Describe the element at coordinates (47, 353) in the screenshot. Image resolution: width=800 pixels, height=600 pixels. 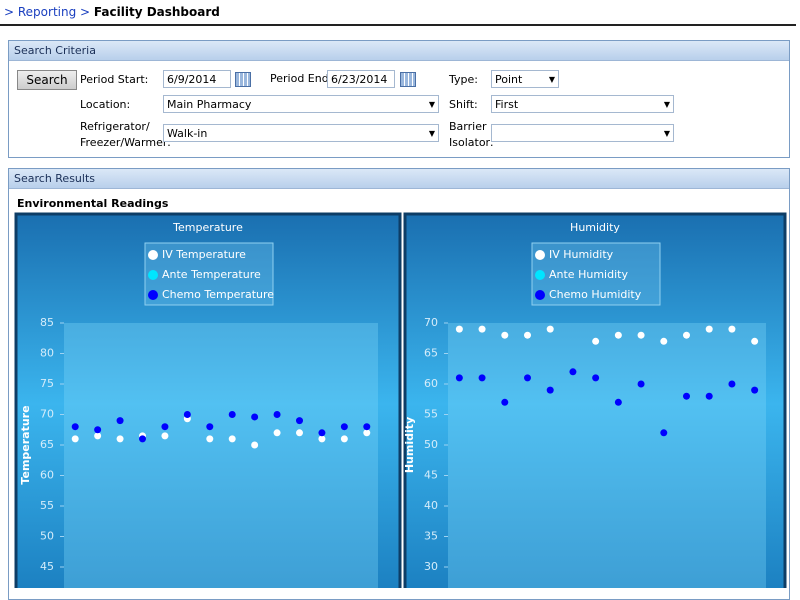
I see `y-tick-label: 80` at that location.